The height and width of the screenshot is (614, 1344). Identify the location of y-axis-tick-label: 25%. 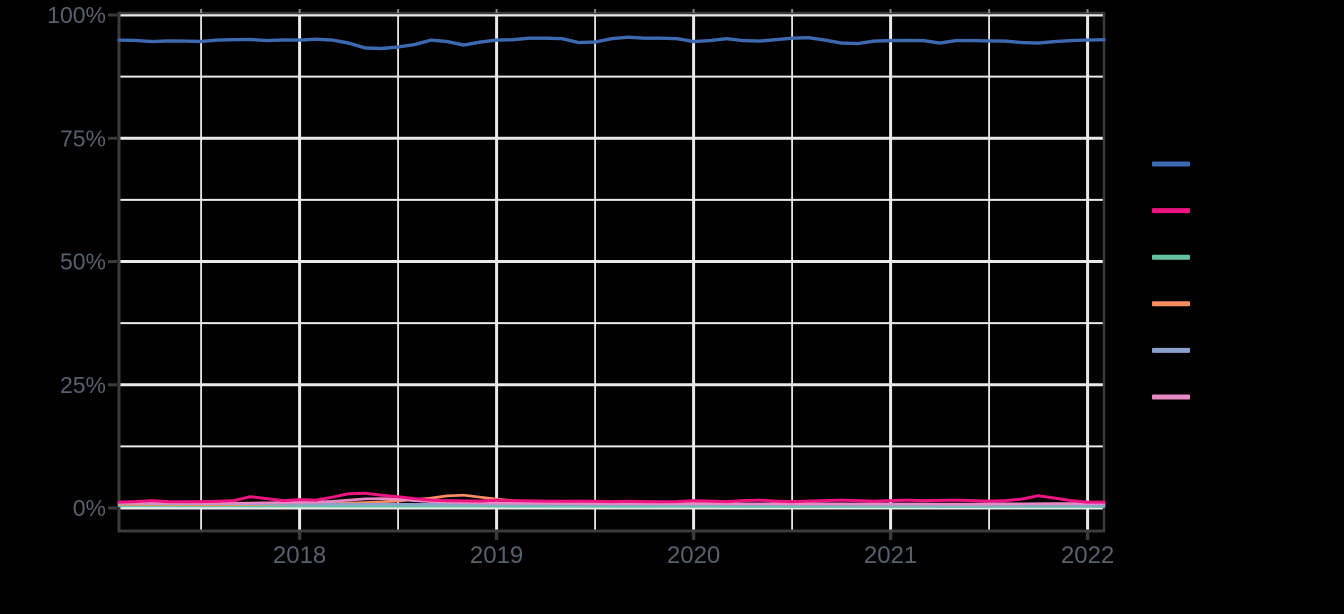
(83, 385).